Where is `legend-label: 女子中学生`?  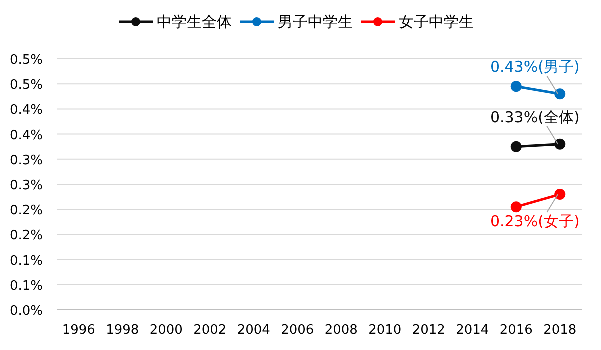
legend-label: 女子中学生 is located at coordinates (436, 22).